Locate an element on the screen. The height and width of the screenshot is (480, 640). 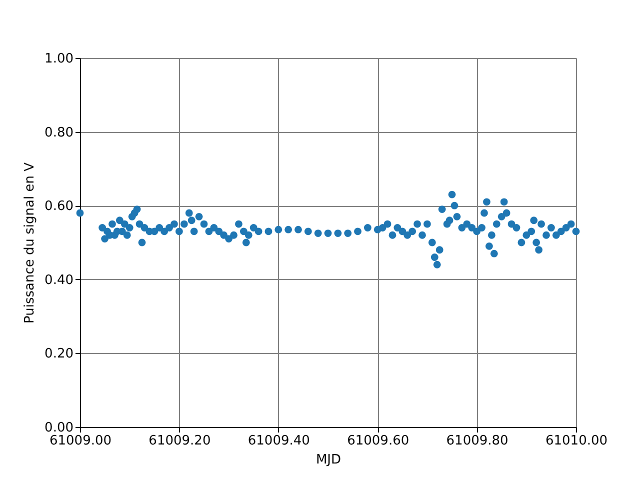
x-tick-label: 61010.00 is located at coordinates (576, 441).